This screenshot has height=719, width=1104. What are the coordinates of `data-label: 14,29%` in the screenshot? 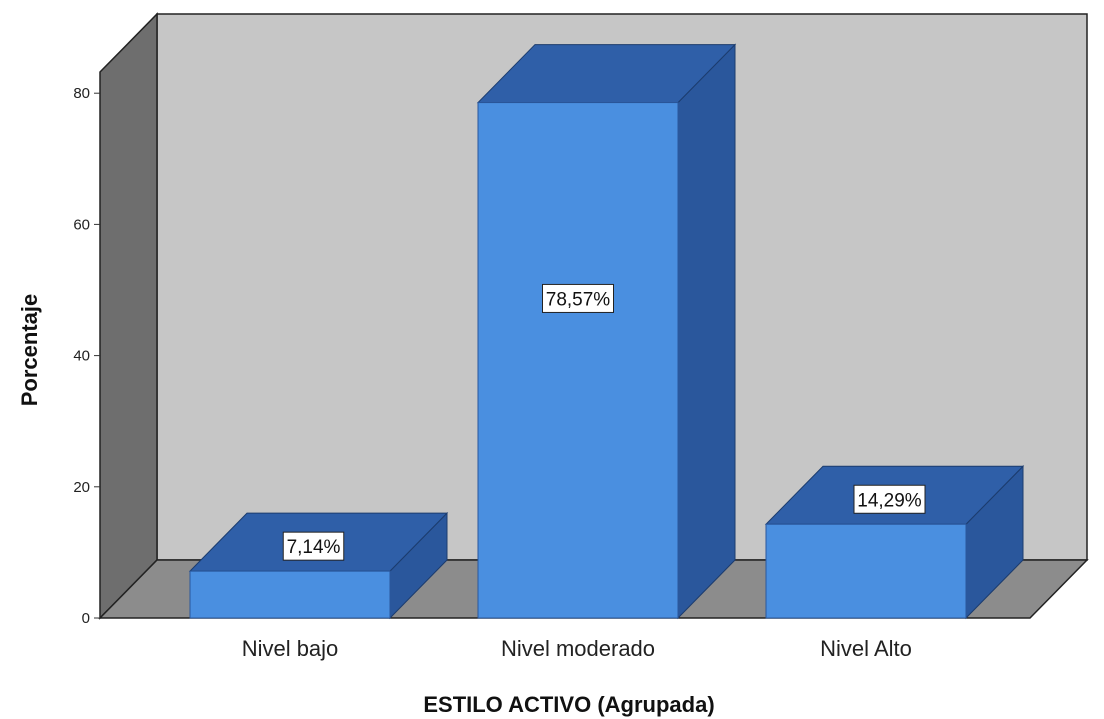 It's located at (889, 499).